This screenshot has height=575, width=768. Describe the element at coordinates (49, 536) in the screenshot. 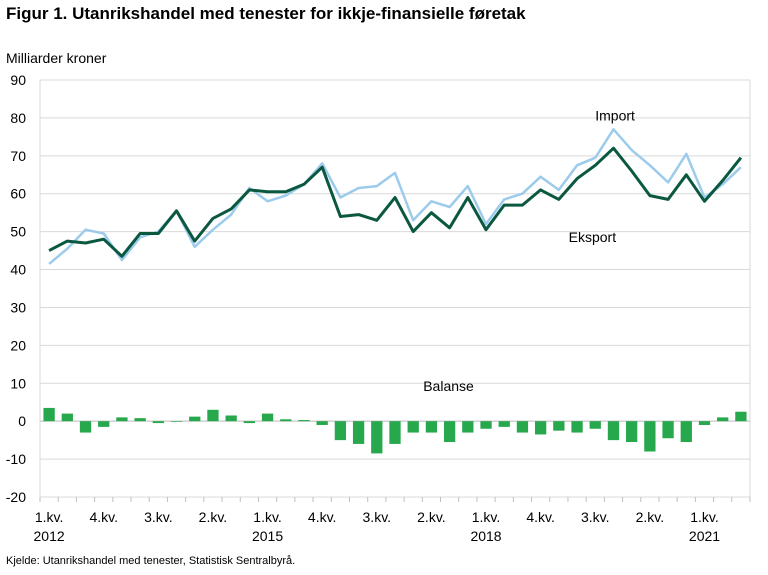

I see `x-tick-year-label: 2012` at that location.